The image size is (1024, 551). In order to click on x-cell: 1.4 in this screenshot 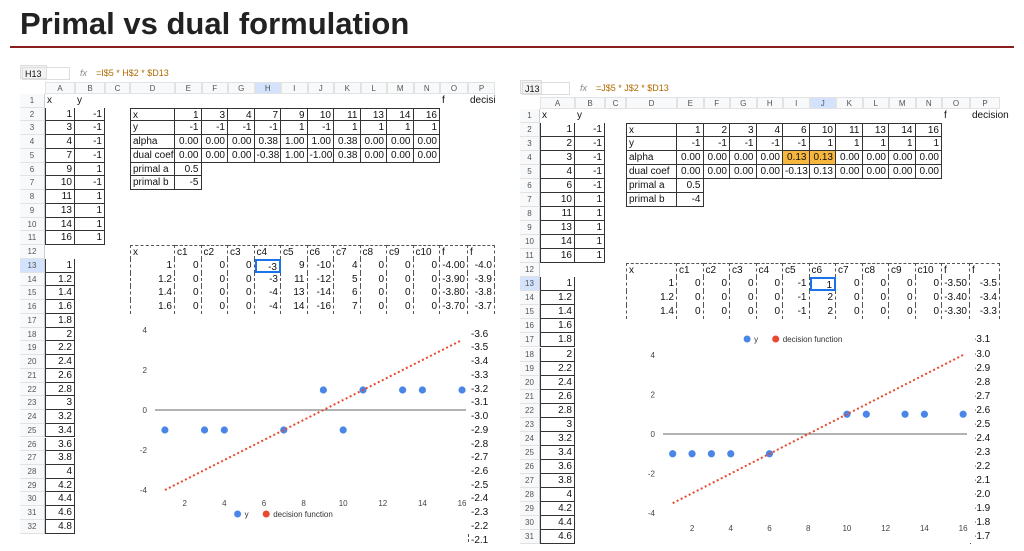, I will do `click(60, 293)`.